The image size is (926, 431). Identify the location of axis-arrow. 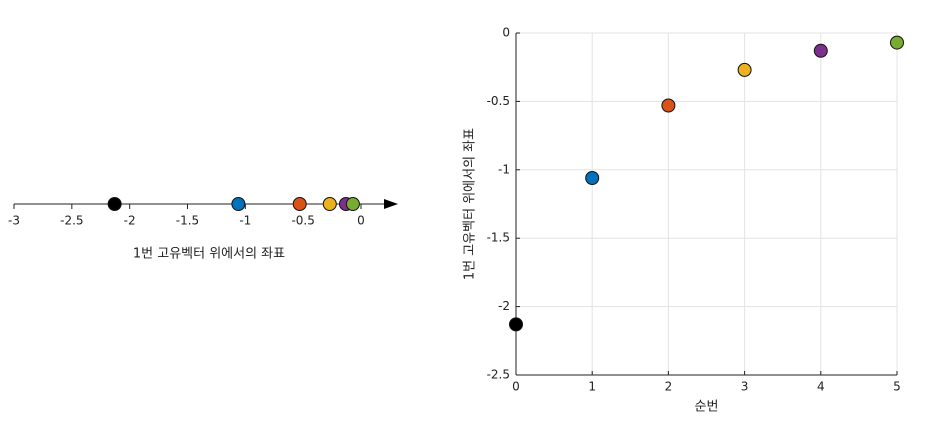
(391, 204).